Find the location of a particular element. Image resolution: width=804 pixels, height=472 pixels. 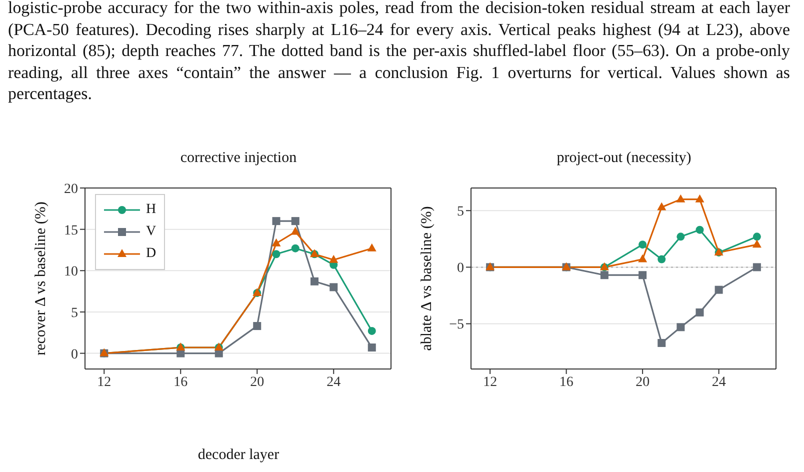

x-axis-title: decoder layer is located at coordinates (238, 455).